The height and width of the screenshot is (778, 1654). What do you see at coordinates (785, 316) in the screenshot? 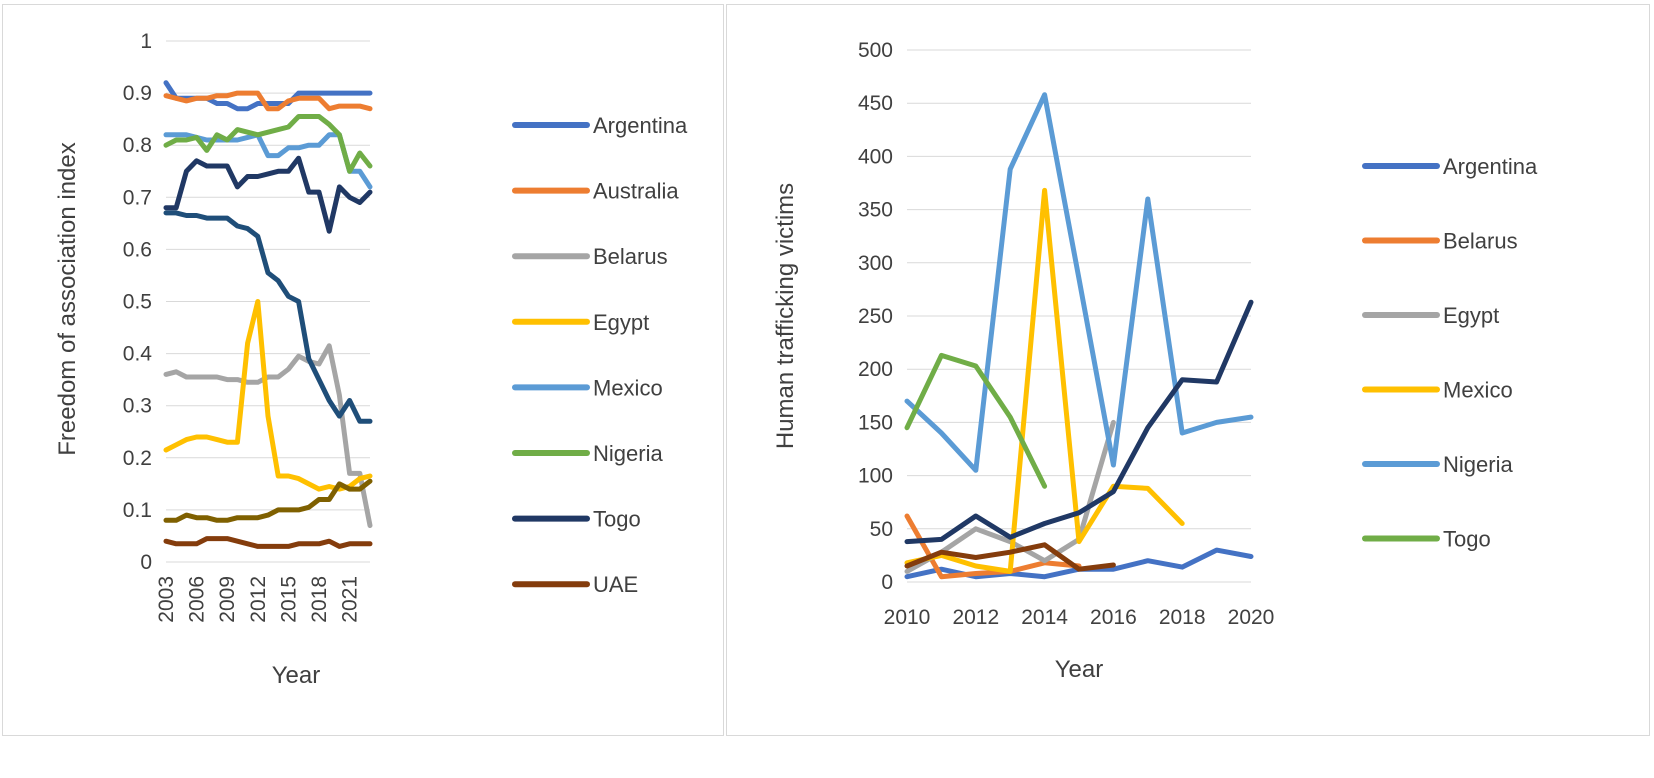
I see `y-axis-title: Human trafficking victims` at bounding box center [785, 316].